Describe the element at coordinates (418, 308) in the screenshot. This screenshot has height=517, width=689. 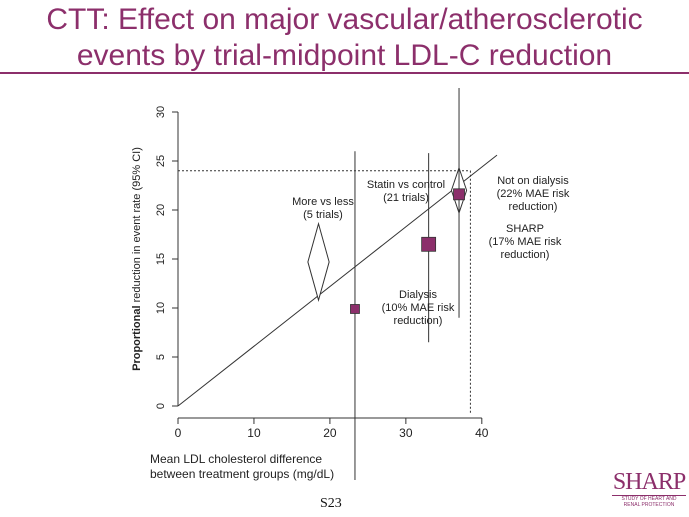
I see `label-dialysis-line-2: (10% MAE risk` at that location.